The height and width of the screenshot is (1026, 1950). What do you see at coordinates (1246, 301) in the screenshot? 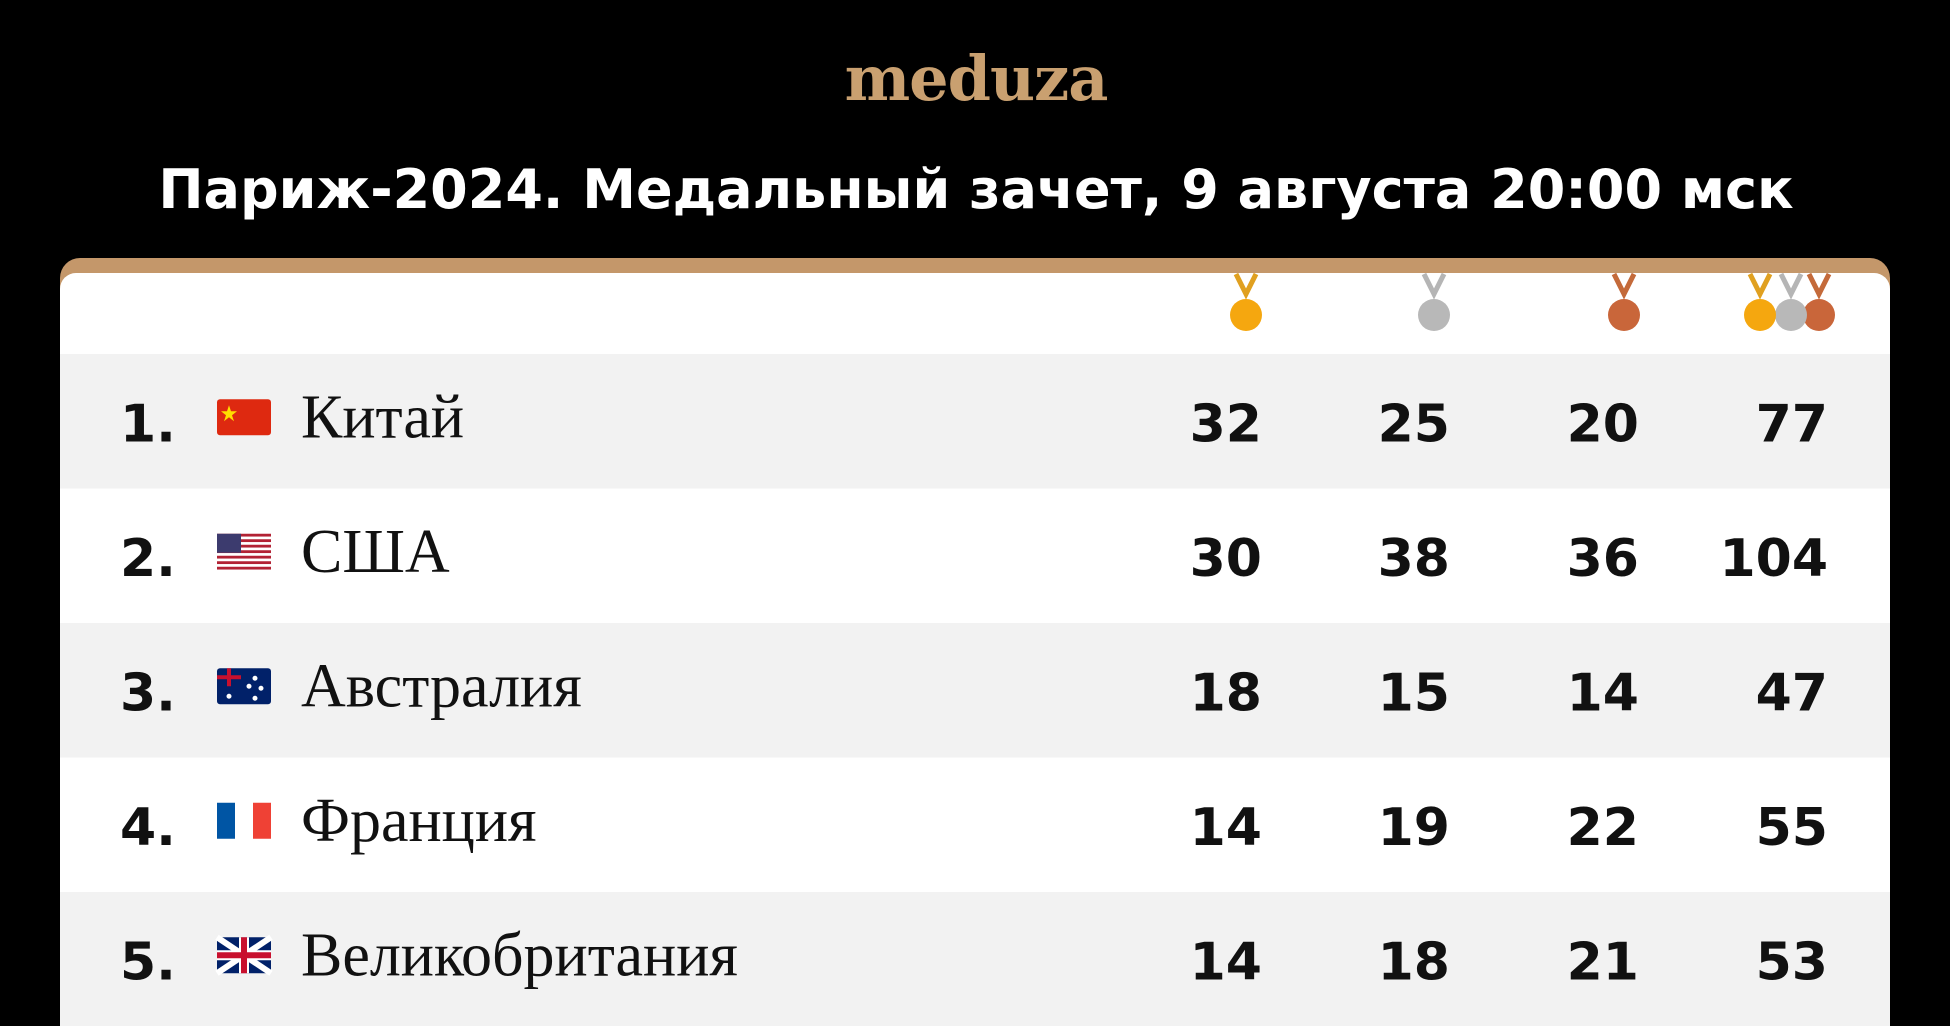
I see `gold-icon` at bounding box center [1246, 301].